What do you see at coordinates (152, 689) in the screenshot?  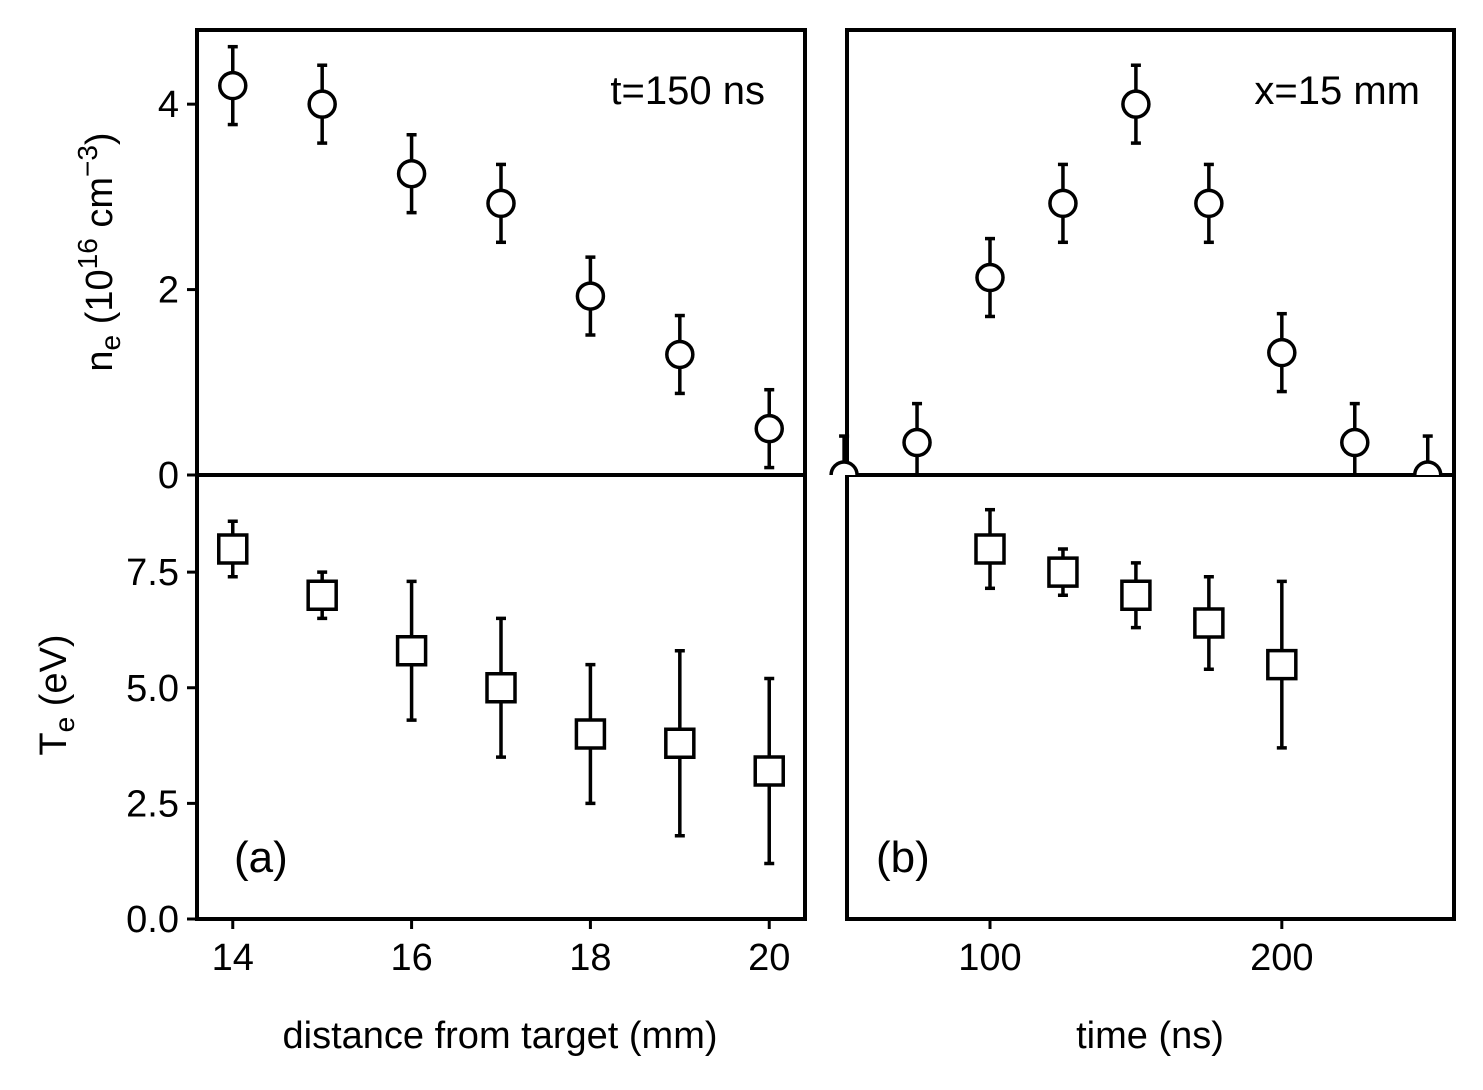 I see `y-tick-label-a_bottom-2: 5.0` at bounding box center [152, 689].